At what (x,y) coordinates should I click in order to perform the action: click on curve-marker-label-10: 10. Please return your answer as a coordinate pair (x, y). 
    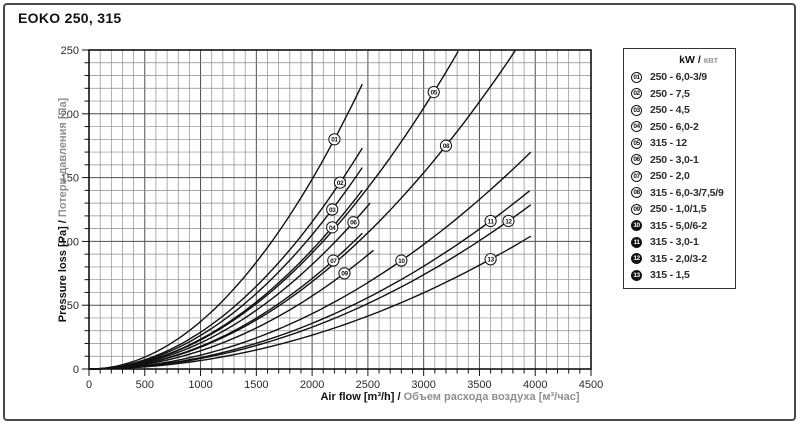
    Looking at the image, I should click on (401, 261).